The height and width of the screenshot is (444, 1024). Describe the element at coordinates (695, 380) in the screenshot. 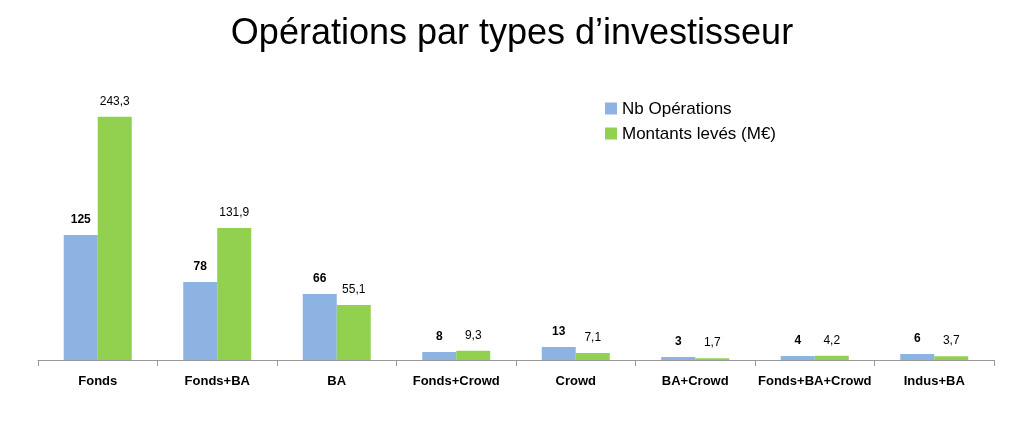

I see `x-tick-label: BA+Crowd` at that location.